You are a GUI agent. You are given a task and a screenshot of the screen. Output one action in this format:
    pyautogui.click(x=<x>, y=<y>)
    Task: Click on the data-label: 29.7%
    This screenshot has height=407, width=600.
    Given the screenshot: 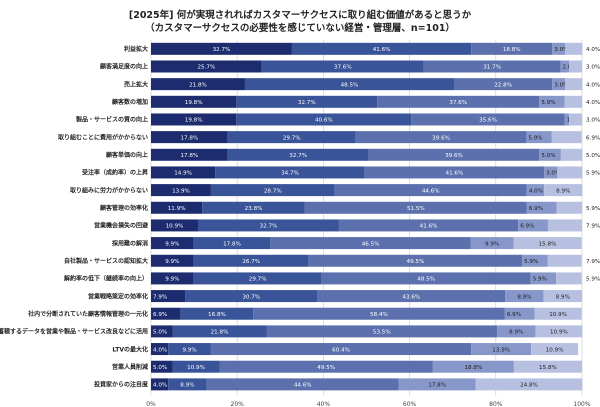 What is the action you would take?
    pyautogui.click(x=258, y=280)
    